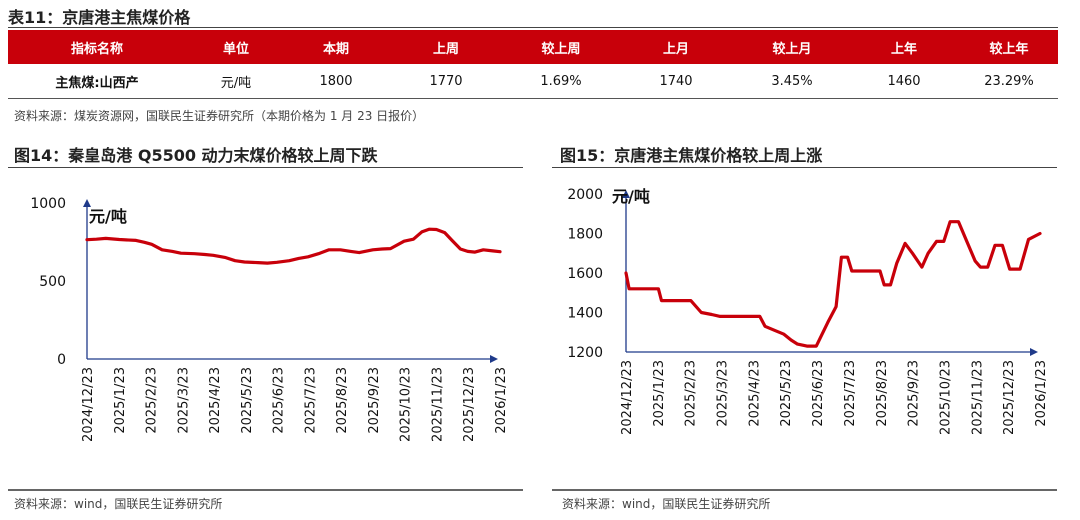  Describe the element at coordinates (236, 81) in the screenshot. I see `table-cell: 元/吨` at that location.